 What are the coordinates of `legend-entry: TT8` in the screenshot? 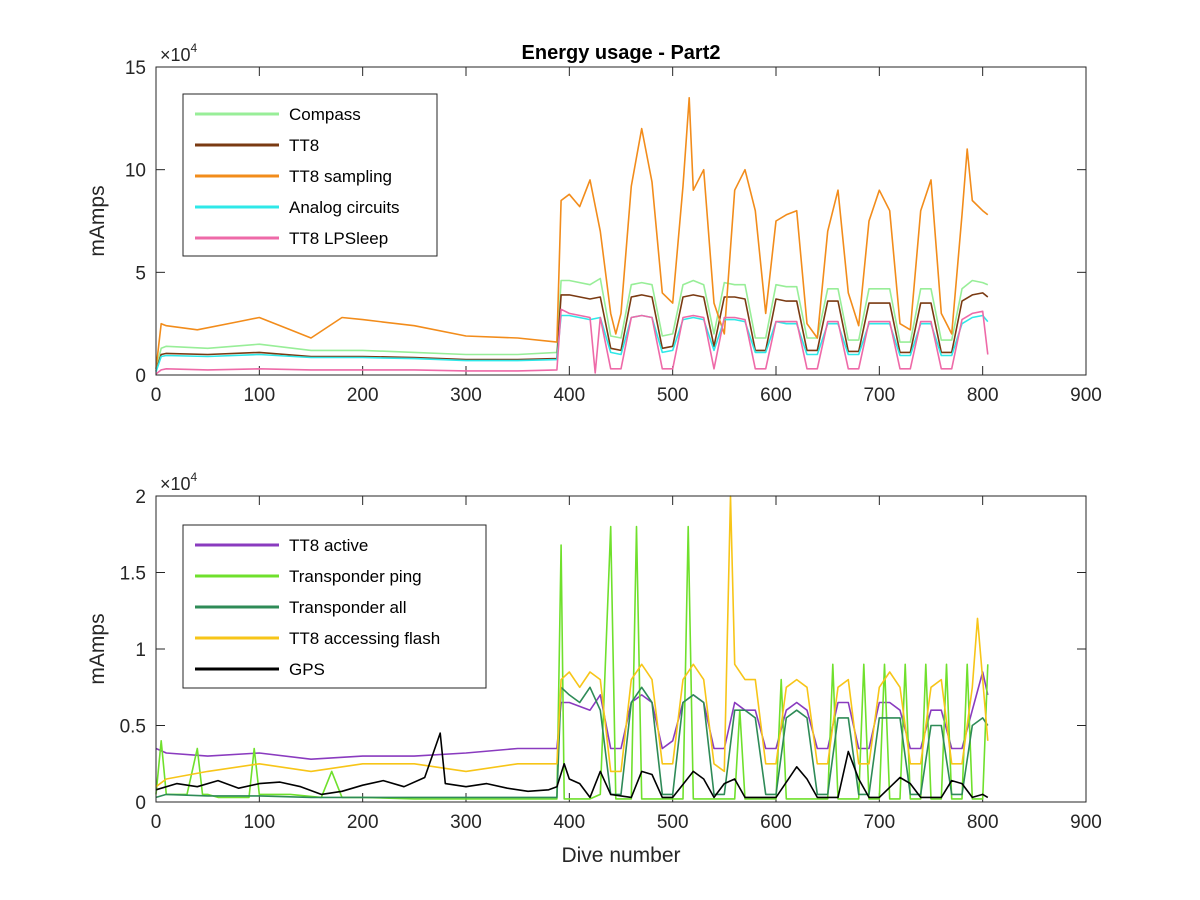 It's located at (304, 145).